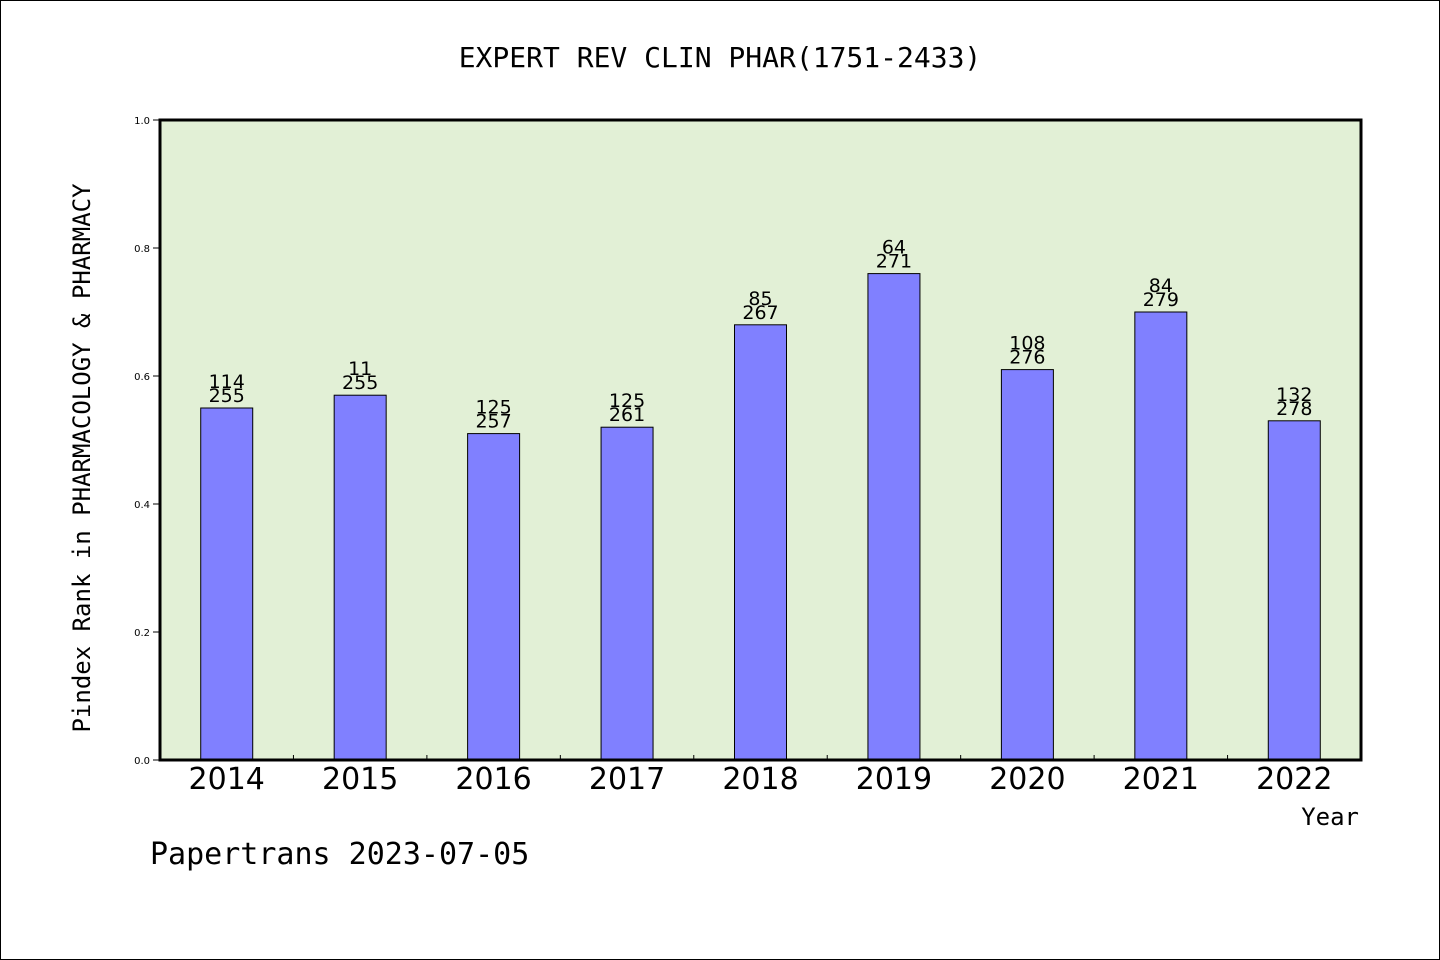 Image resolution: width=1440 pixels, height=960 pixels. I want to click on bar-2018, so click(760, 542).